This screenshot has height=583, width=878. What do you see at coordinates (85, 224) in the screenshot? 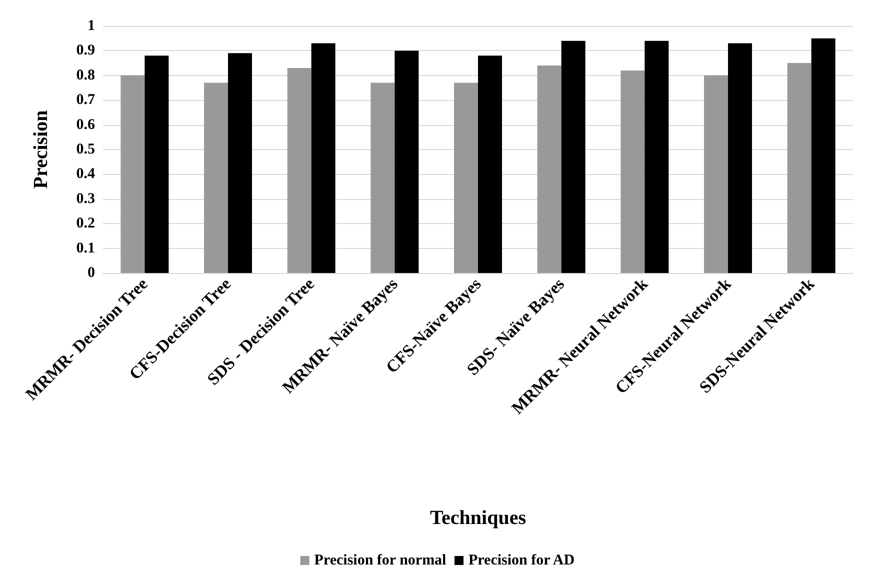
I see `y-tick-label: 0.2` at bounding box center [85, 224].